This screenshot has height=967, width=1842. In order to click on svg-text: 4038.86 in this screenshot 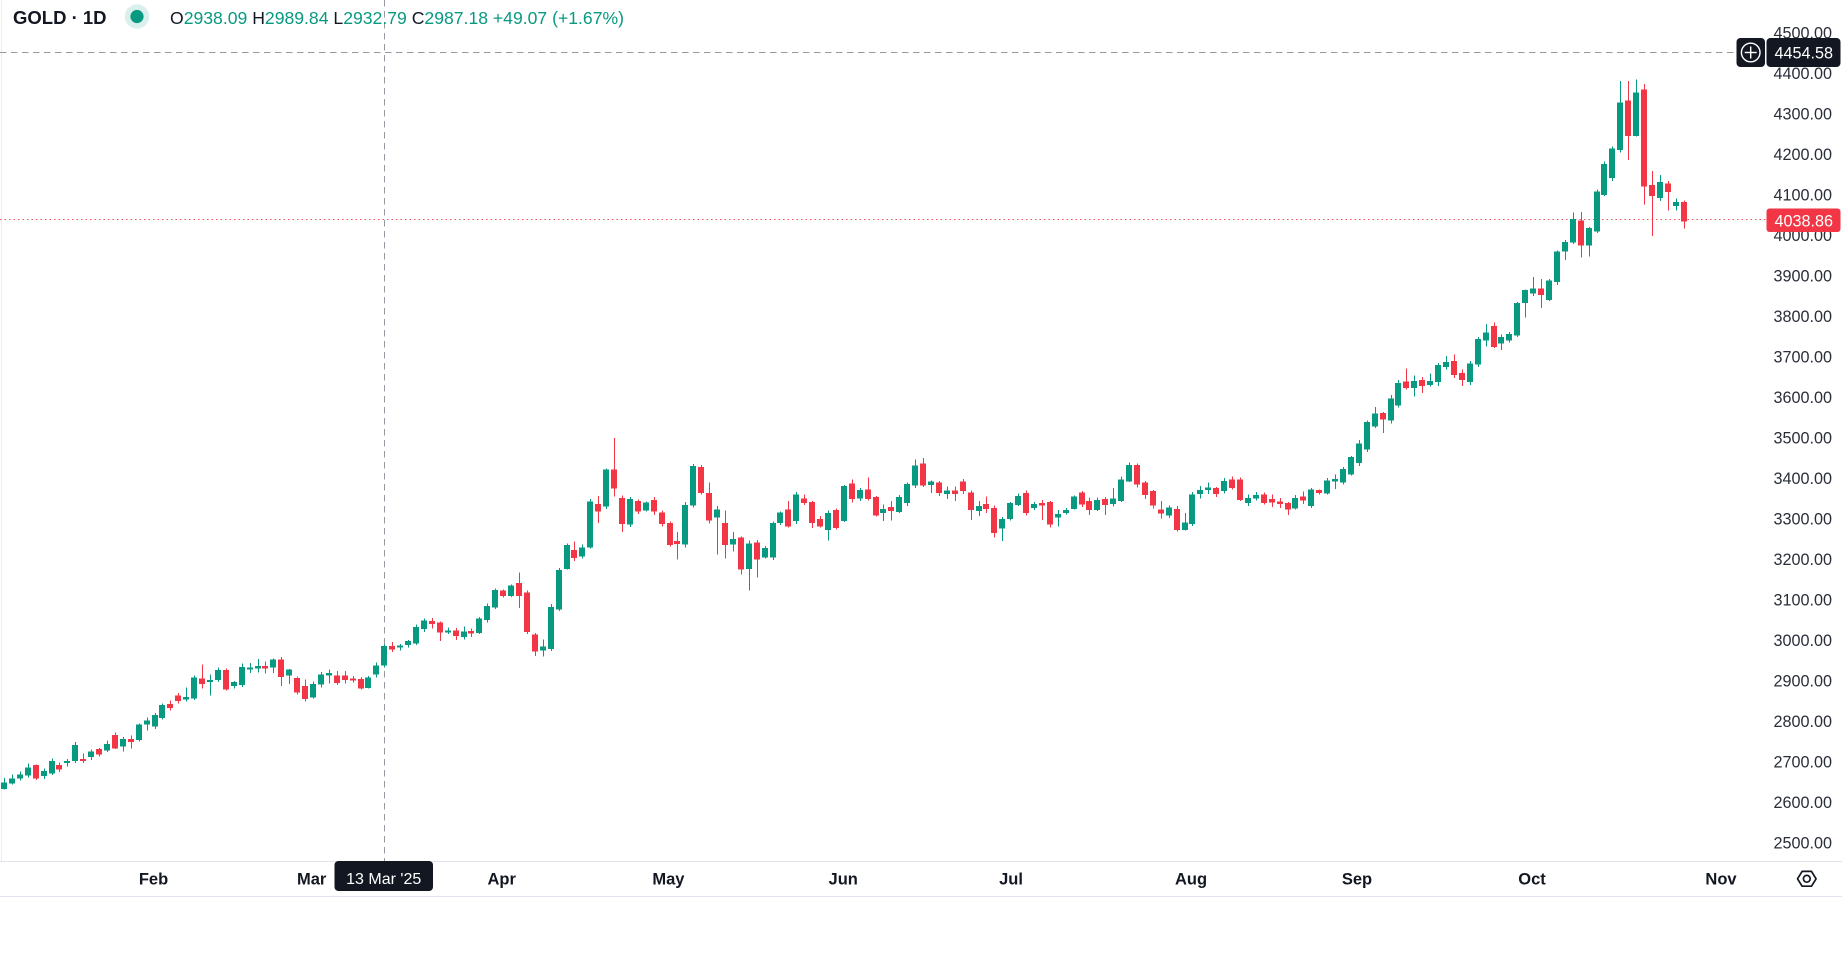, I will do `click(1803, 221)`.